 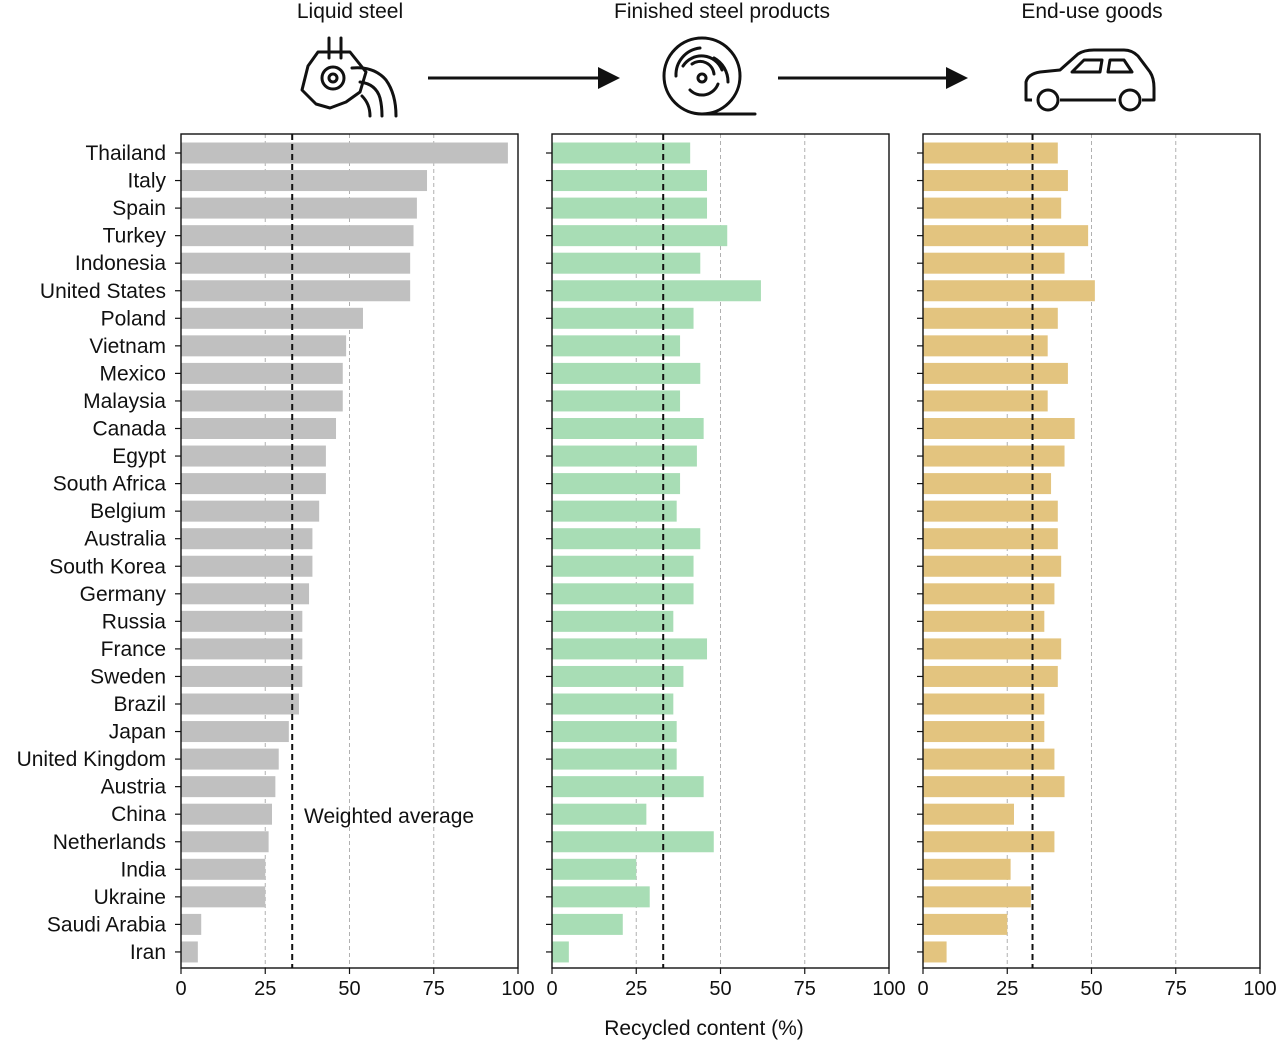 What do you see at coordinates (148, 952) in the screenshot?
I see `category-label-iran: Iran` at bounding box center [148, 952].